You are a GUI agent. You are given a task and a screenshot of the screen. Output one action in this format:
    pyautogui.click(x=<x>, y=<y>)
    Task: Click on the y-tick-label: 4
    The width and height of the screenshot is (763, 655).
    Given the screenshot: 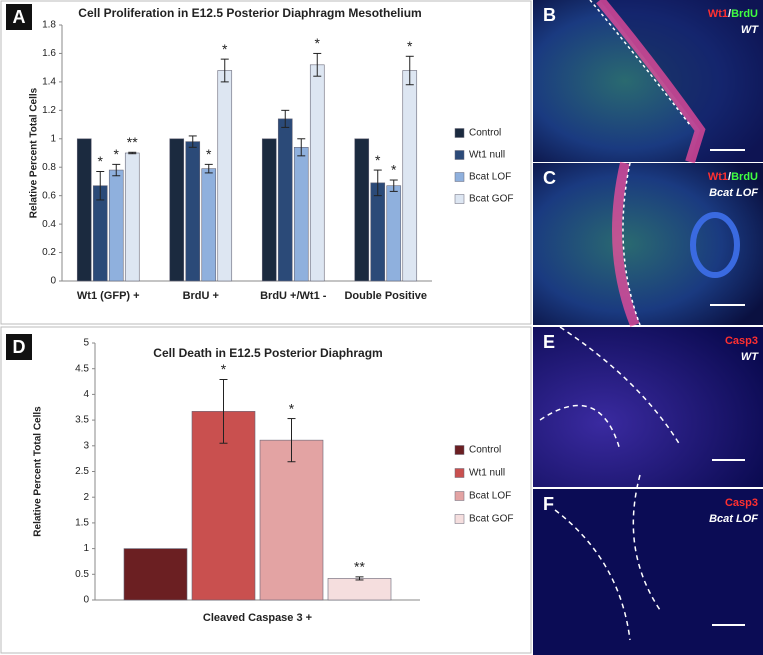 What is the action you would take?
    pyautogui.click(x=86, y=394)
    